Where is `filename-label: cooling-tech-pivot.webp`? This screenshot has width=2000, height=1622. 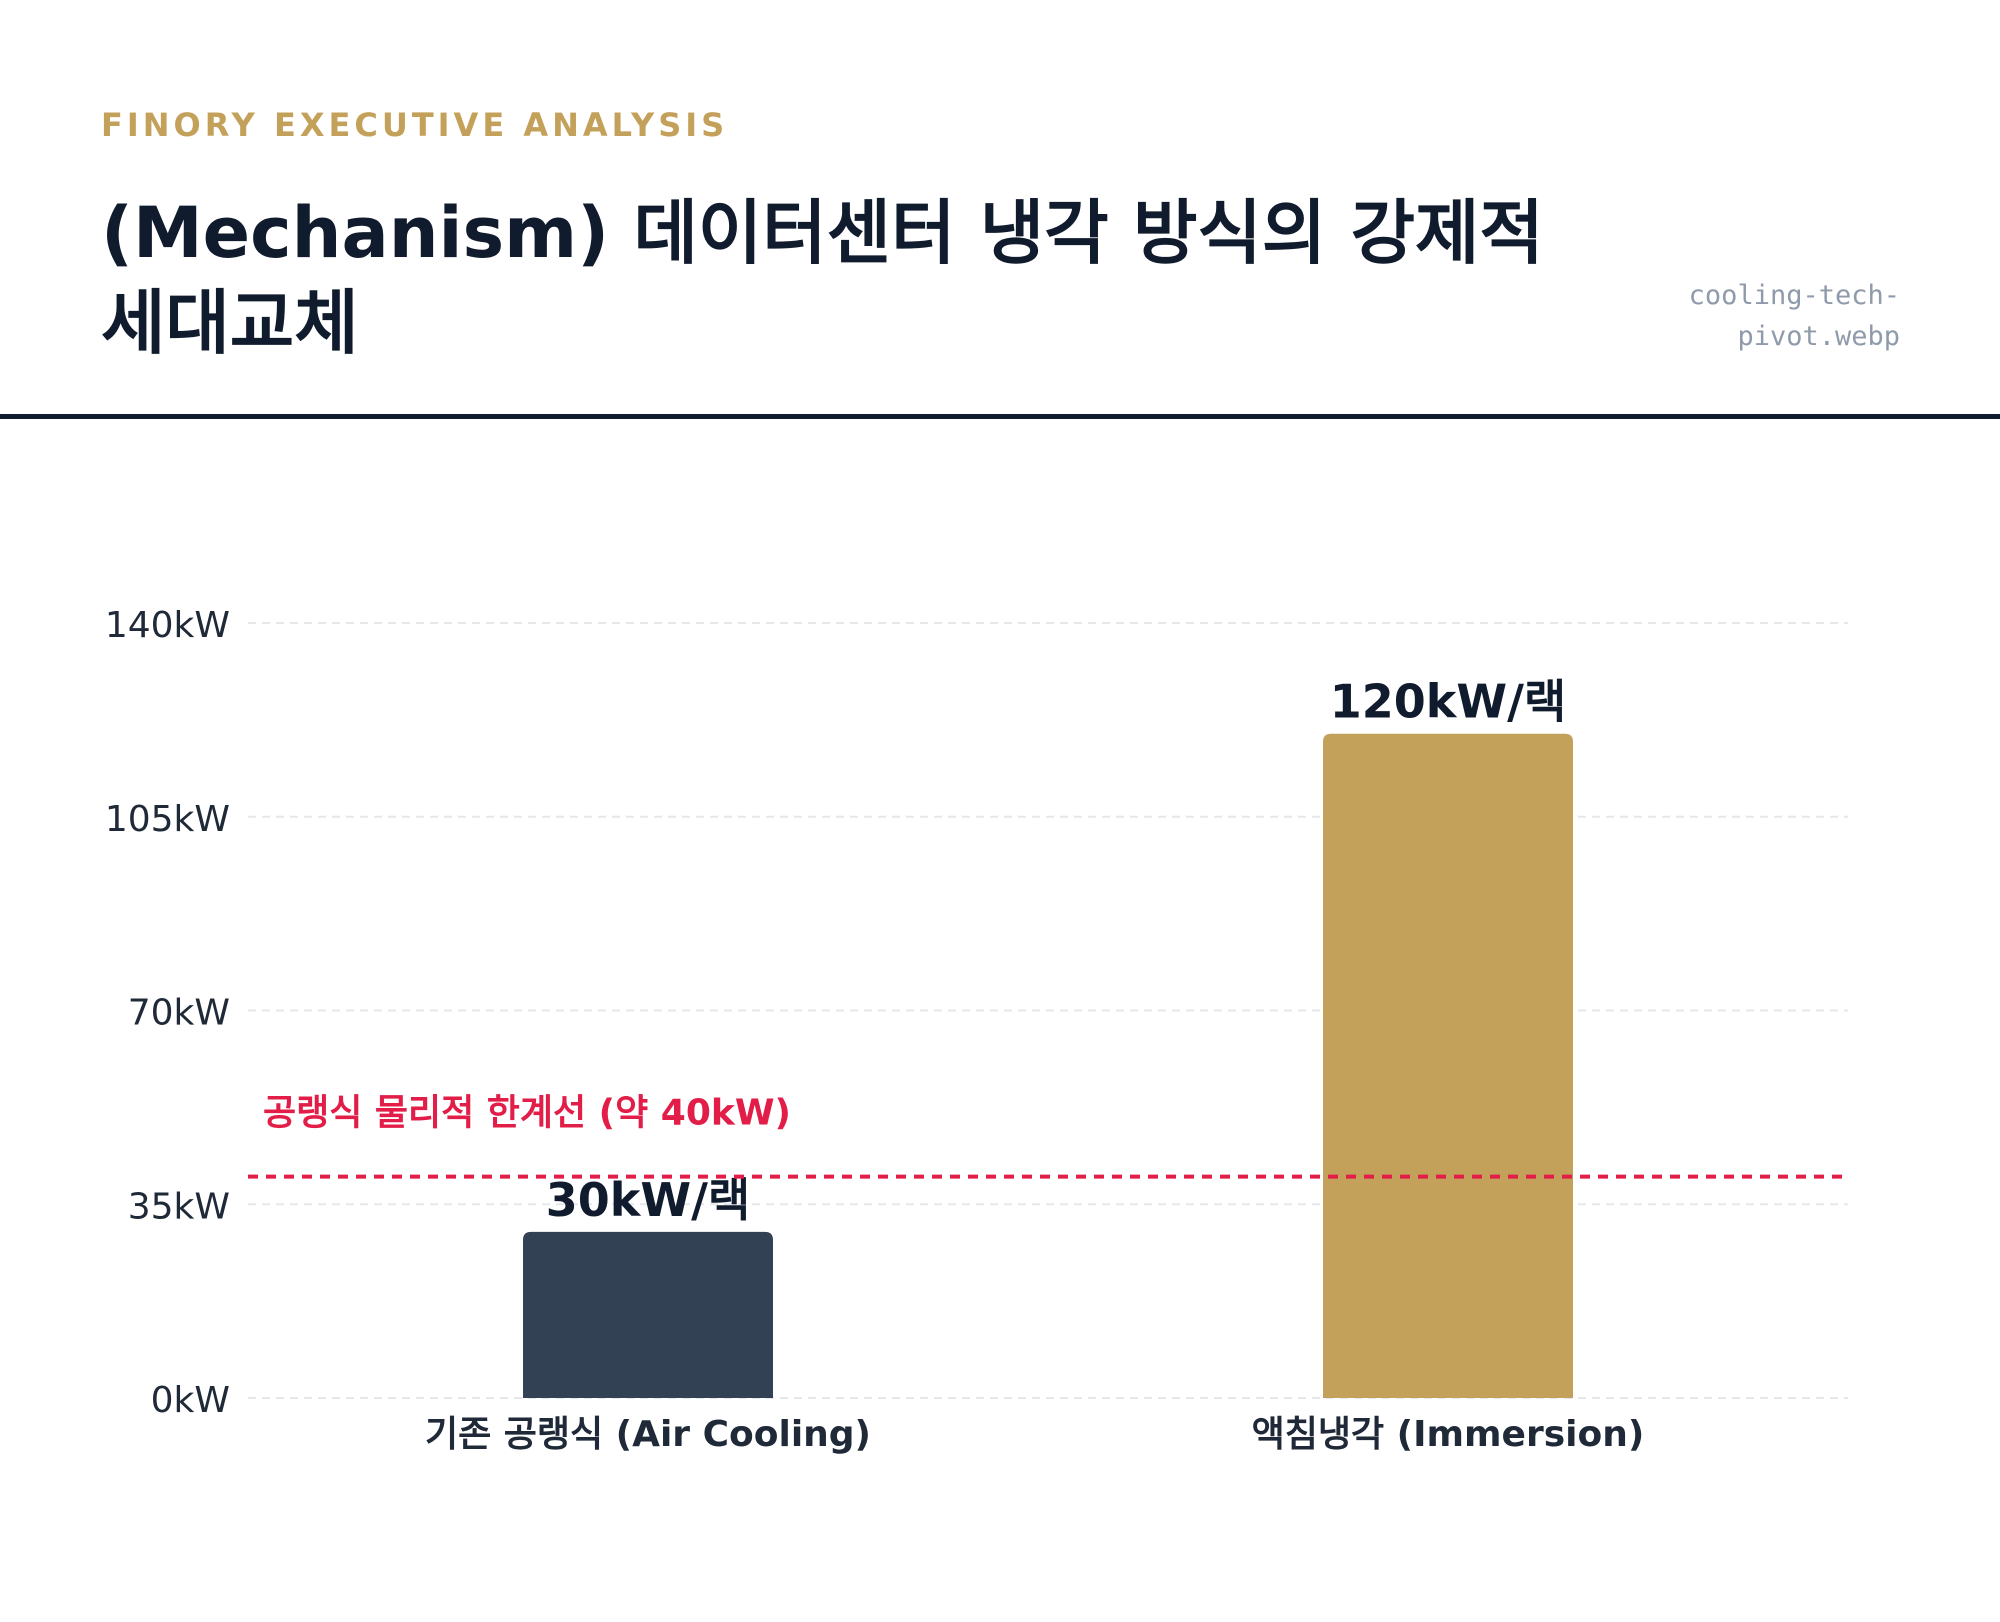
filename-label: cooling-tech-pivot.webp is located at coordinates (1794, 316).